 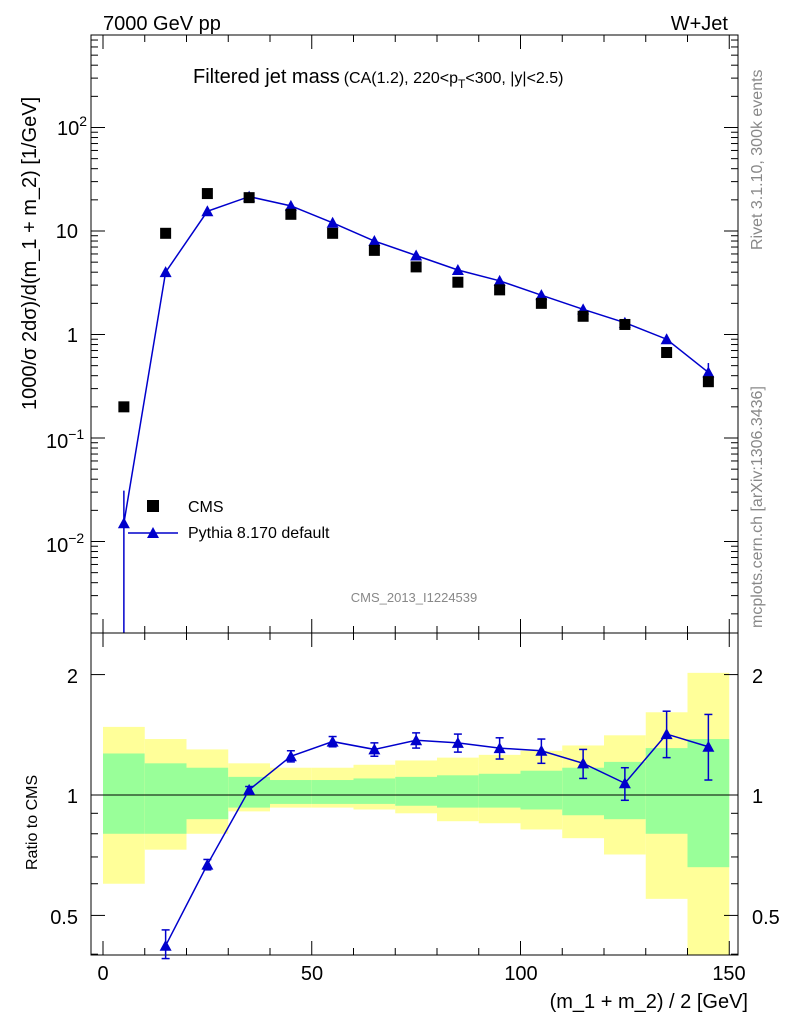 I want to click on y-tick-label-1e2: 10², so click(x=72, y=126).